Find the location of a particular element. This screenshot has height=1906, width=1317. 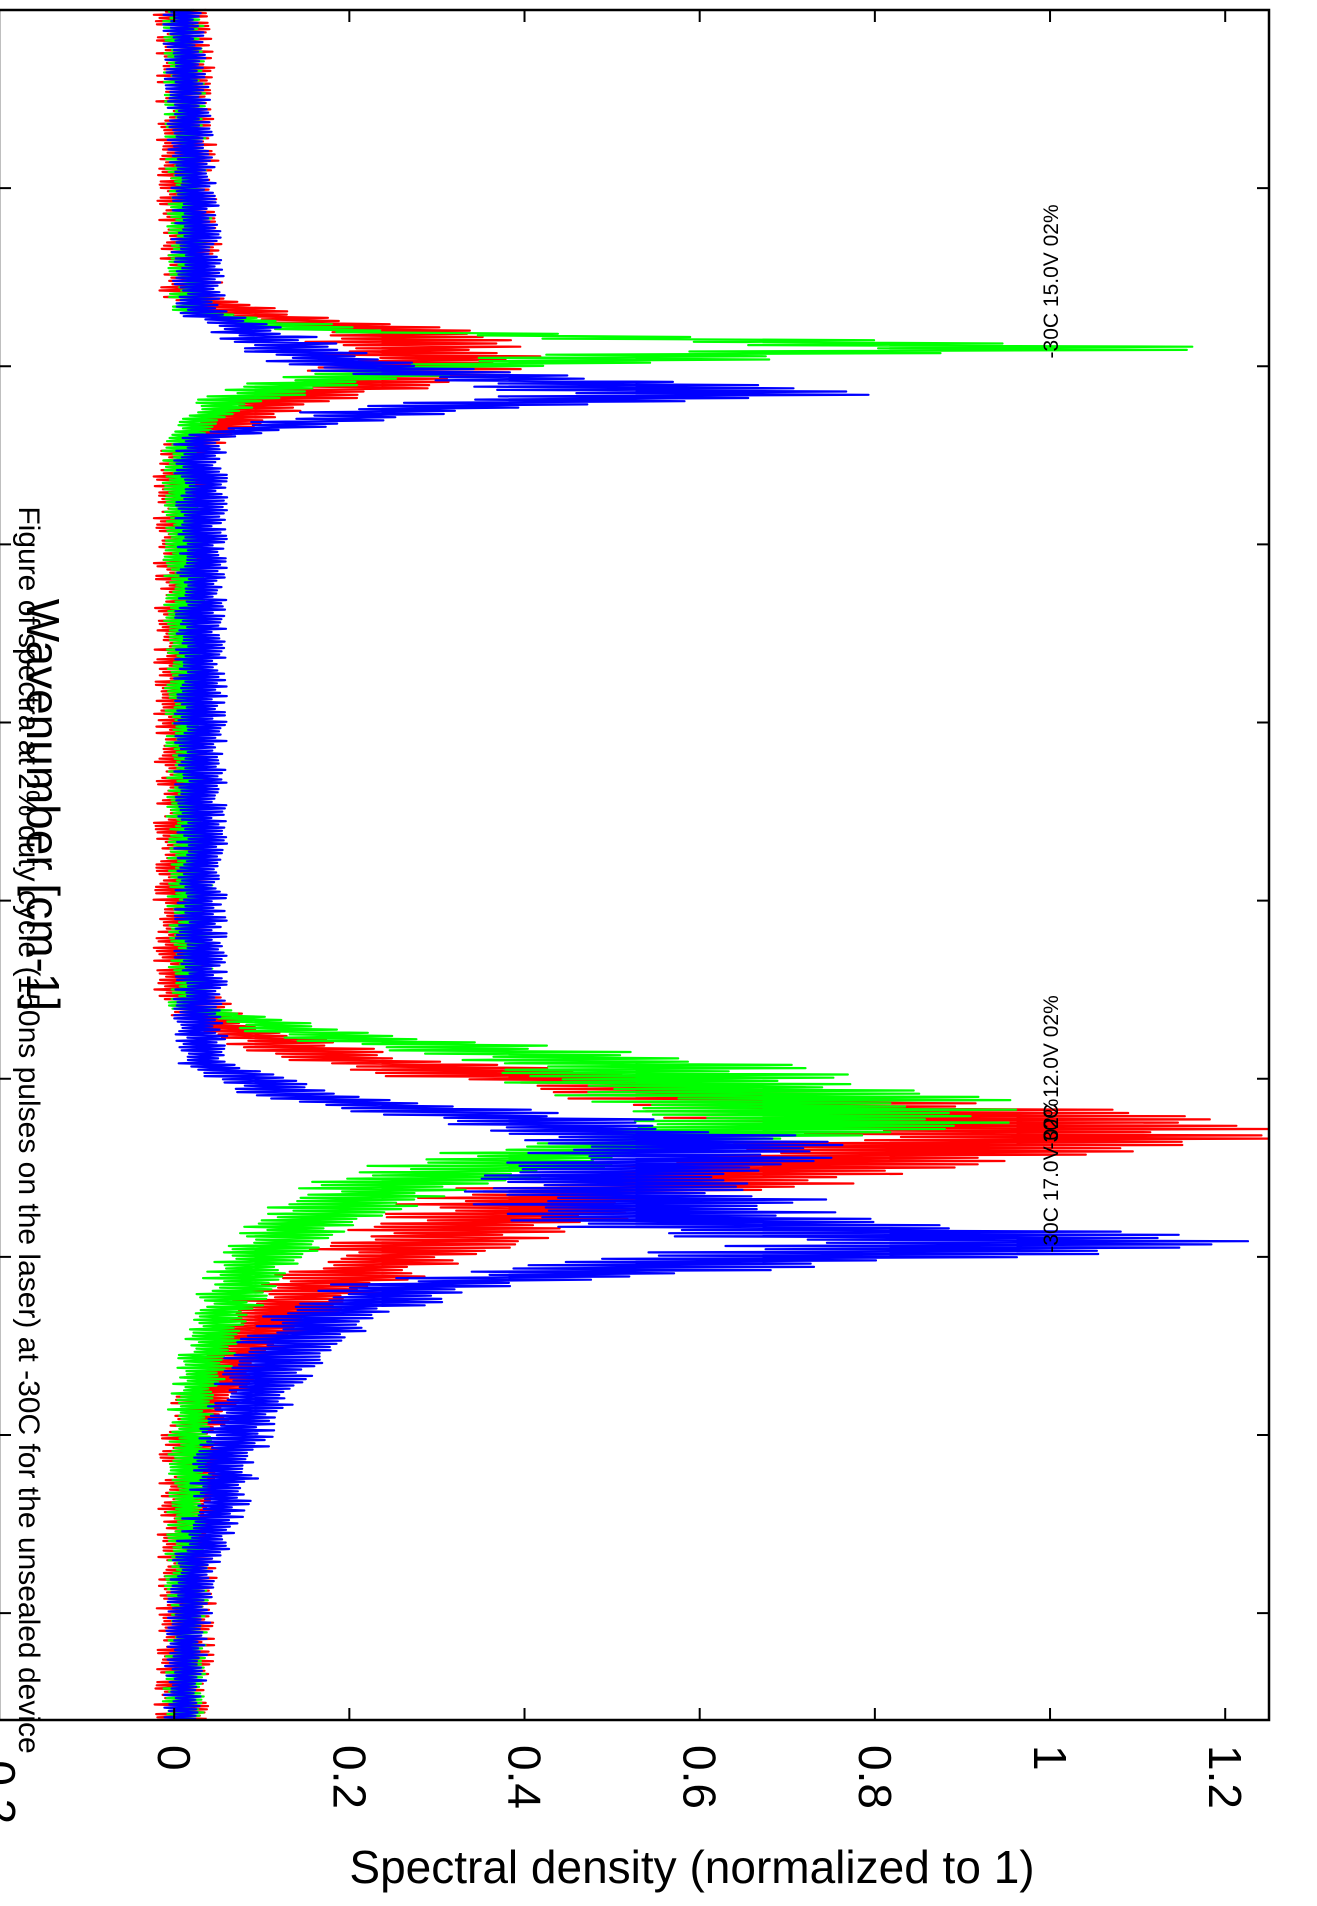

y-tick-label: 0.2 is located at coordinates (349, 1777).